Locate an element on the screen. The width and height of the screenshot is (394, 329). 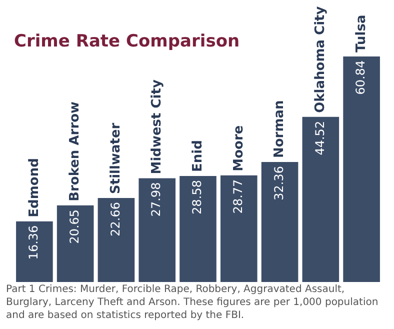
data-label: 20.65 is located at coordinates (74, 226).